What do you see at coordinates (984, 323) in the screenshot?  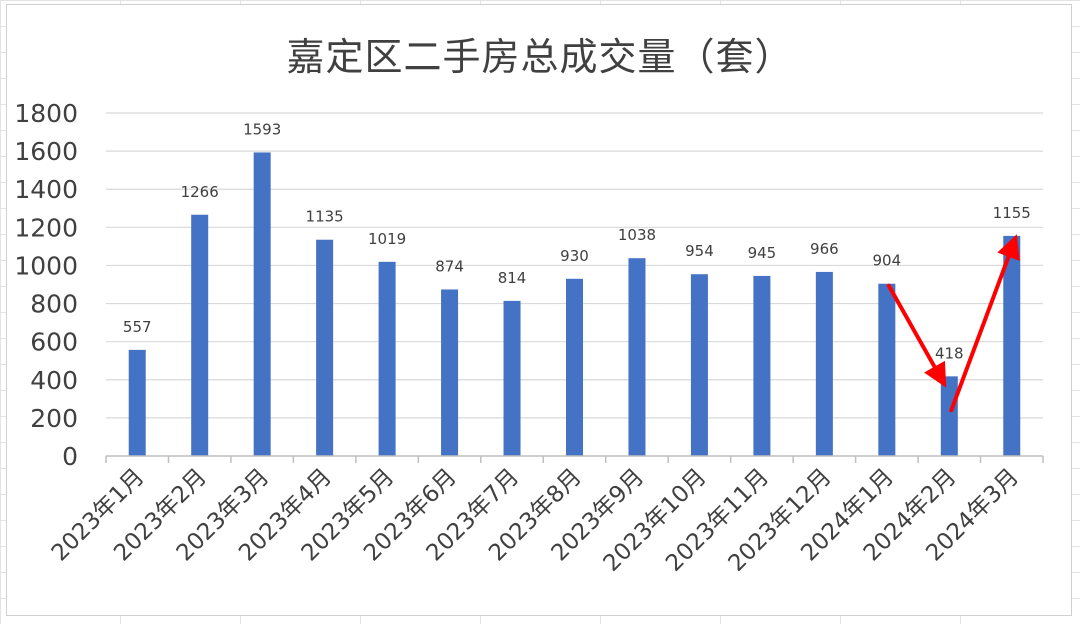 I see `trend-arrow-up` at bounding box center [984, 323].